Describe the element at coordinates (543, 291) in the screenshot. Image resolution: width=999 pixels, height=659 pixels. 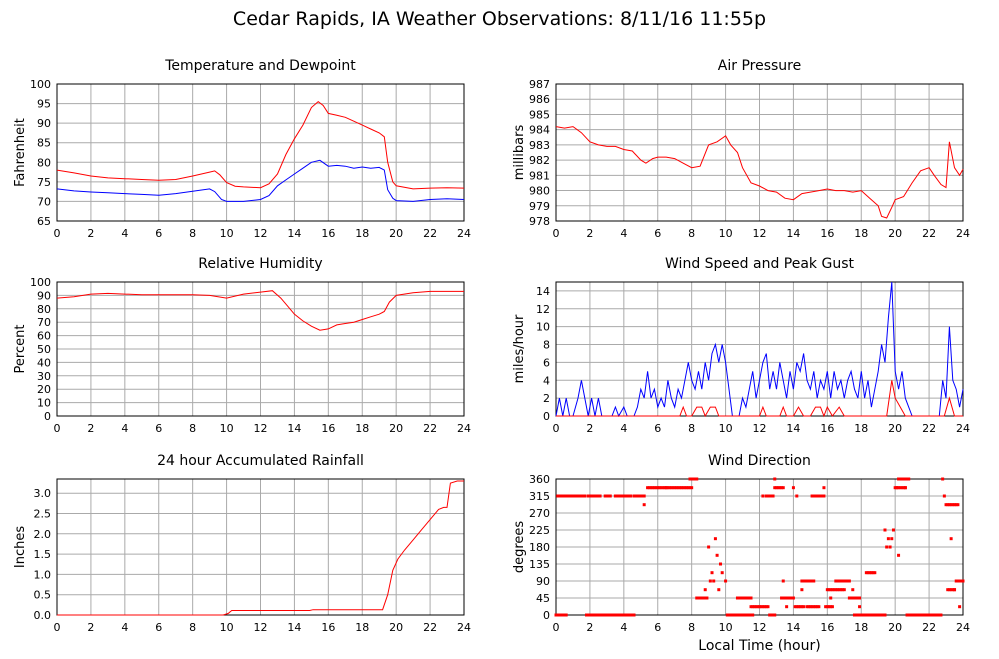
I see `y-tick-label: 14` at that location.